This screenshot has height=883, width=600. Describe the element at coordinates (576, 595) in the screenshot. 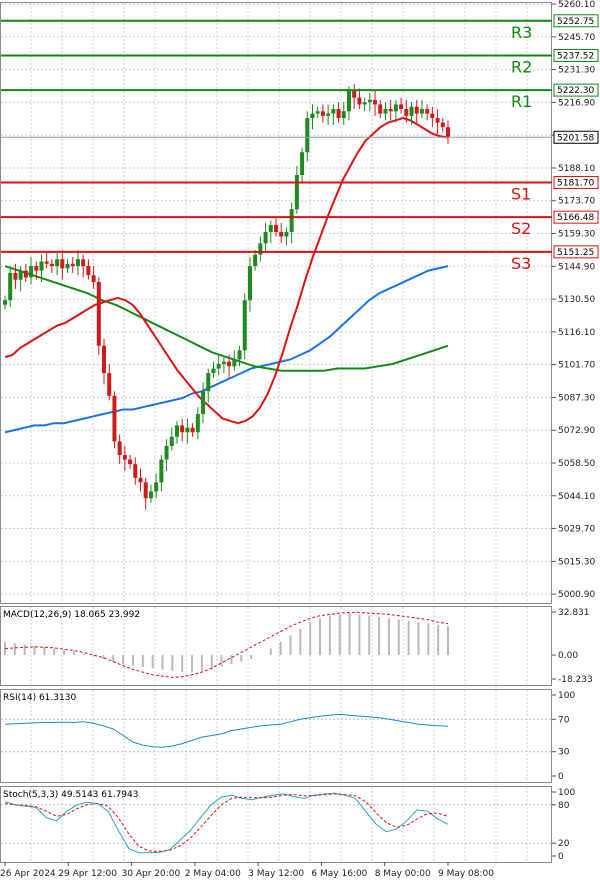

I see `price-tick-label: 5000.90` at that location.